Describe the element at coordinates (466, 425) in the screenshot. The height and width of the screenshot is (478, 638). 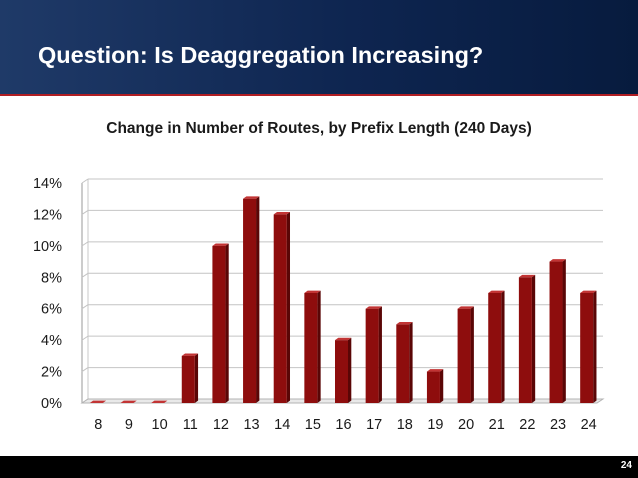
I see `x-tick-label: 20` at that location.